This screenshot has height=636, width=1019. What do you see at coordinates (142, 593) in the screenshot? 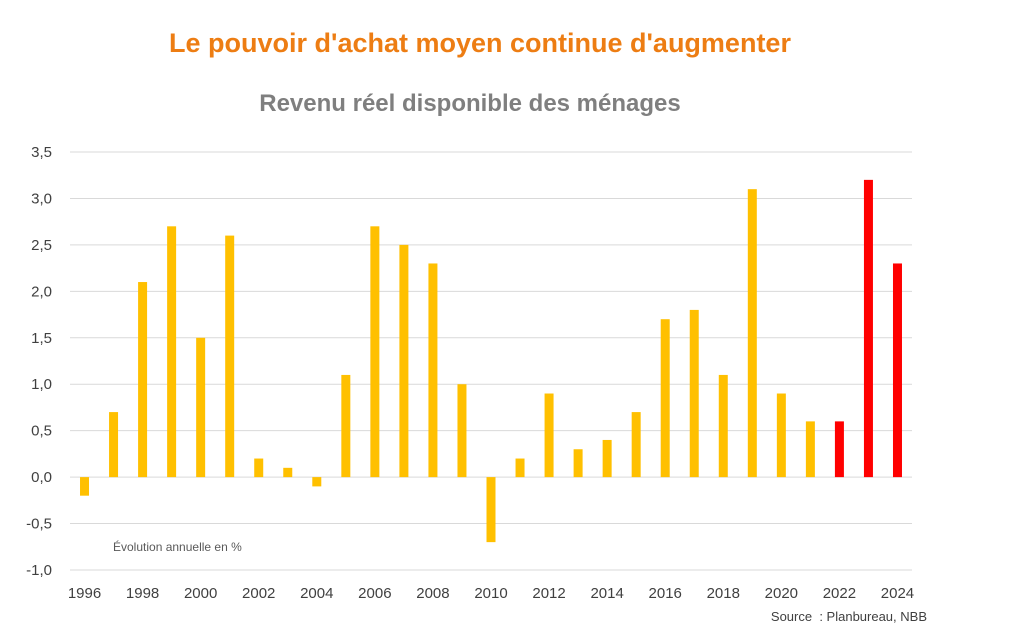
I see `x-tick-label: 1998` at bounding box center [142, 593].